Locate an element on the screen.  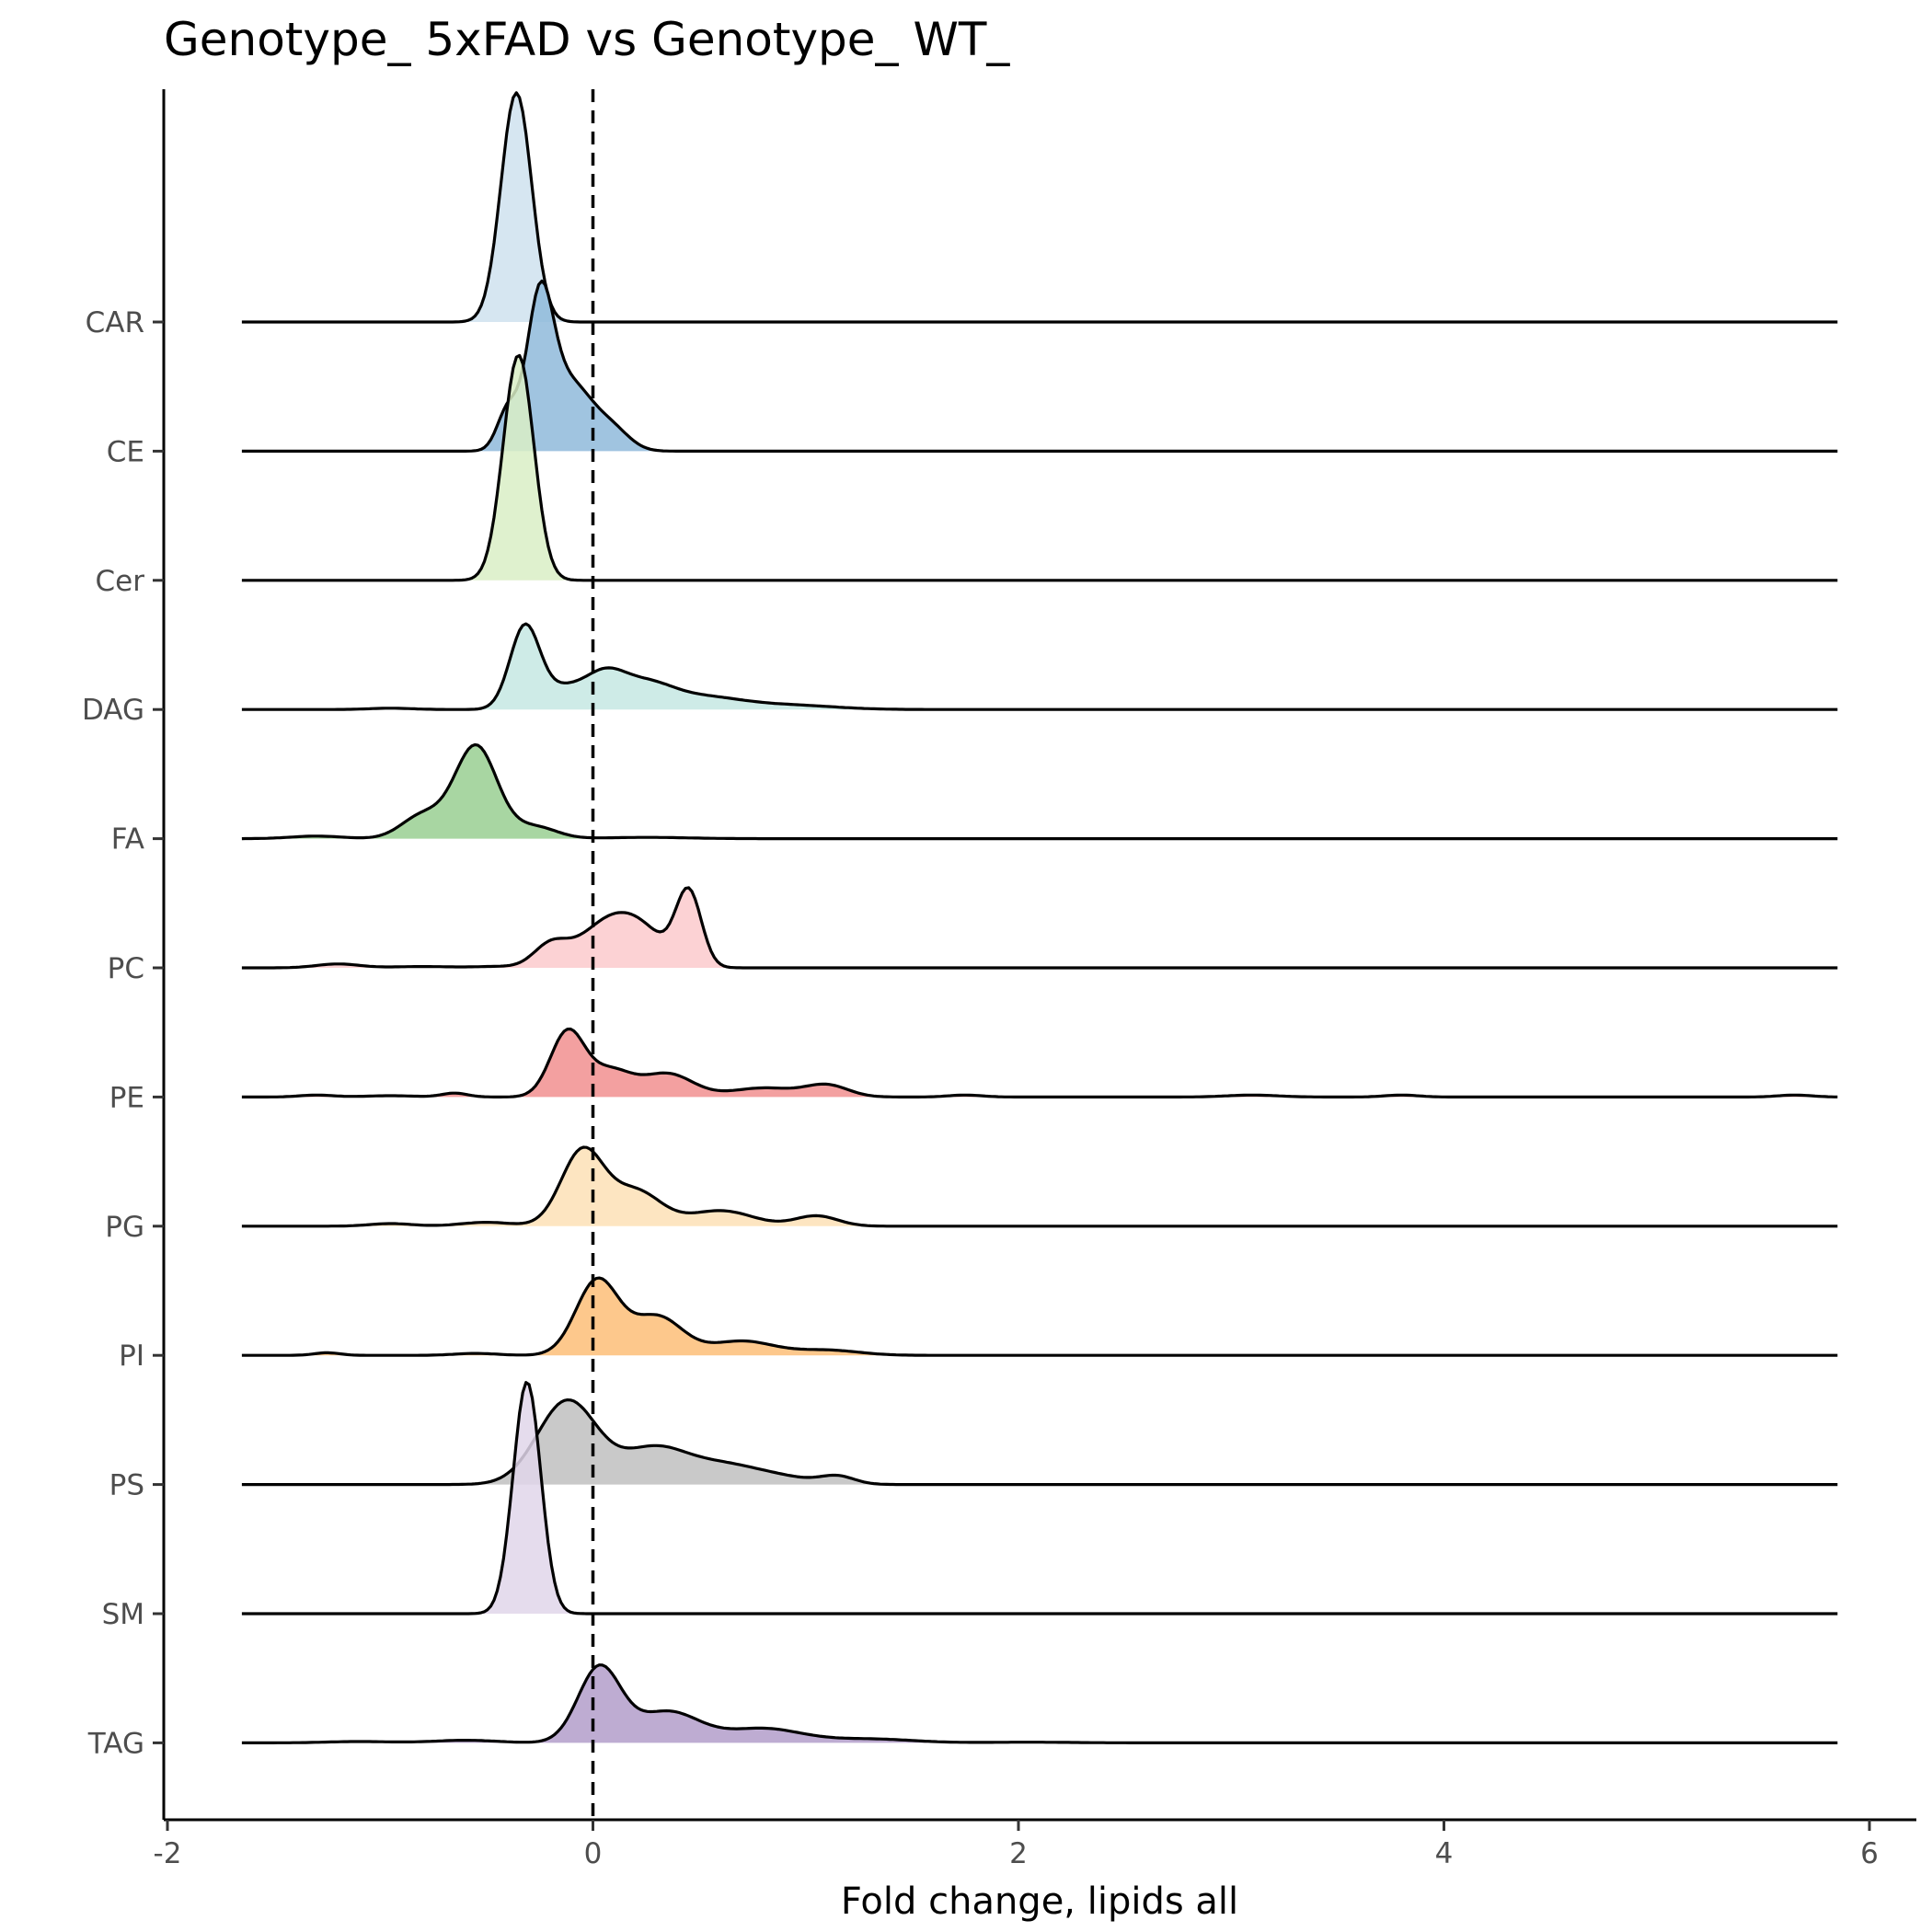
y-tick-label-tag: TAG is located at coordinates (115, 1743).